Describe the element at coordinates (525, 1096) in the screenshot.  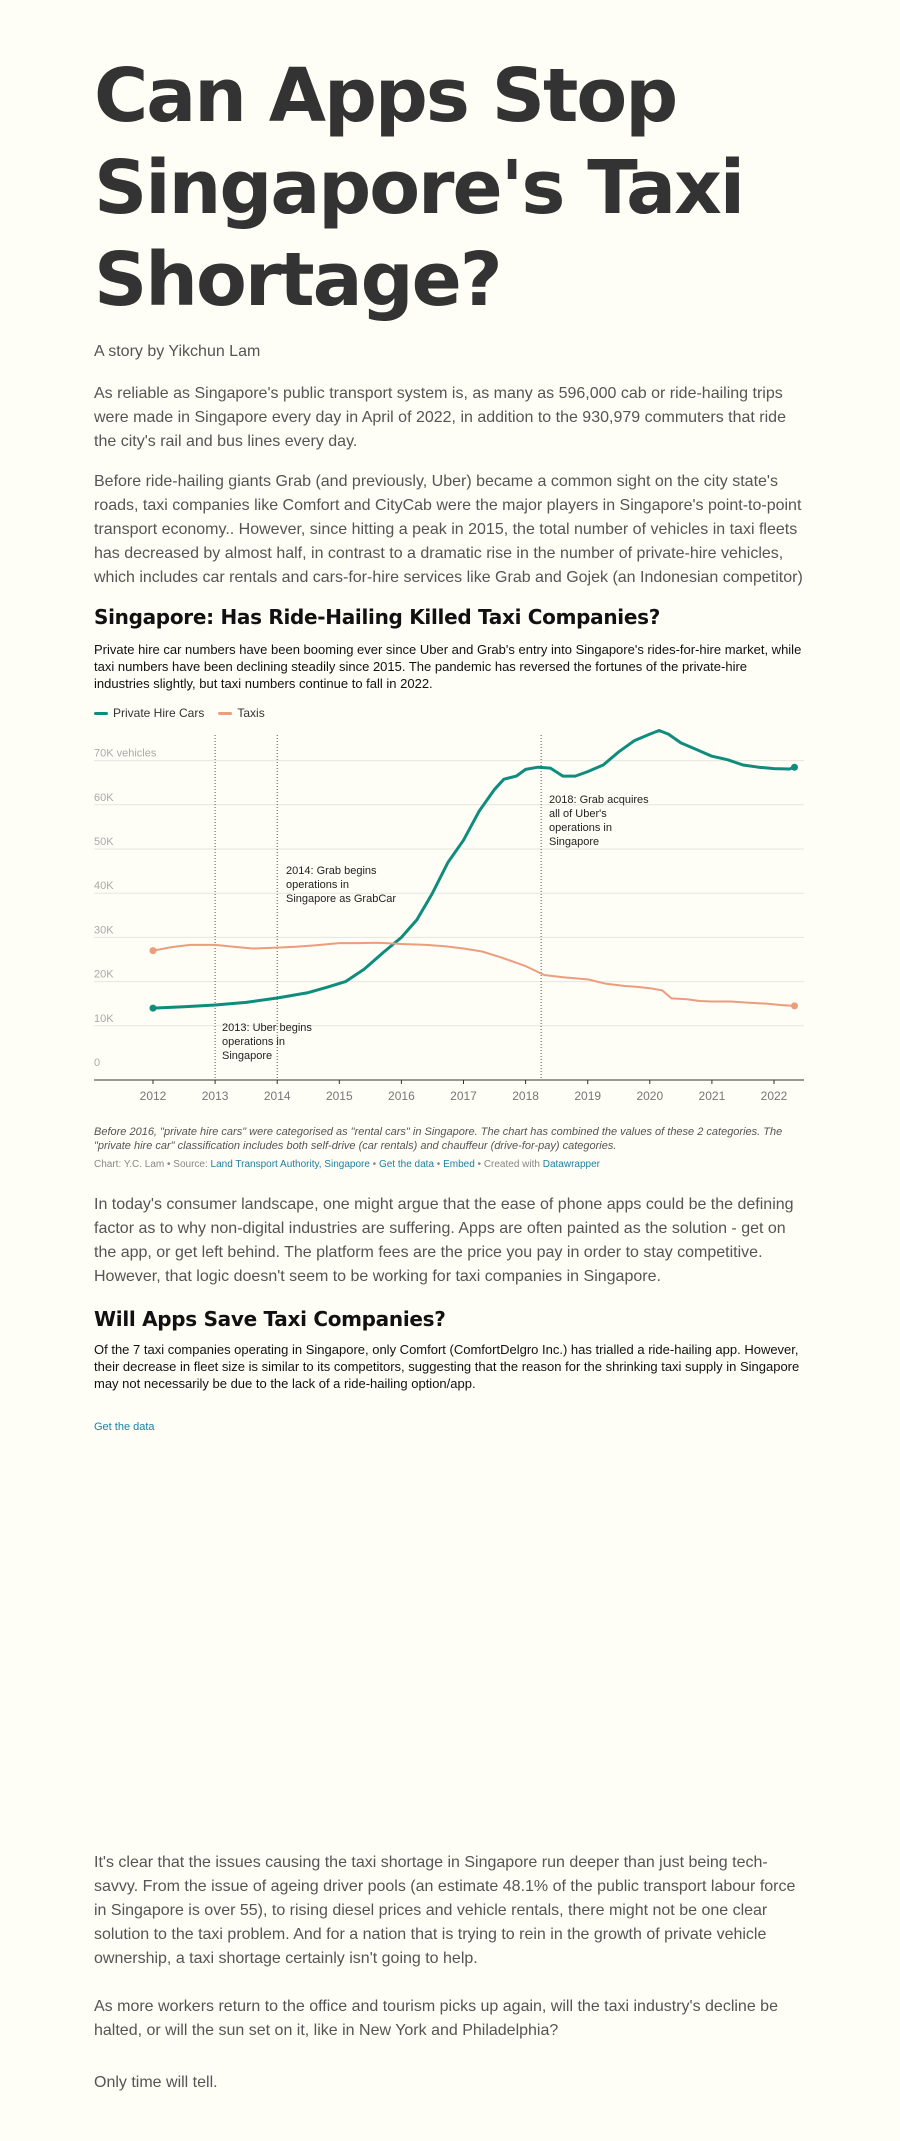
I see `x-tick-label: 2018` at that location.